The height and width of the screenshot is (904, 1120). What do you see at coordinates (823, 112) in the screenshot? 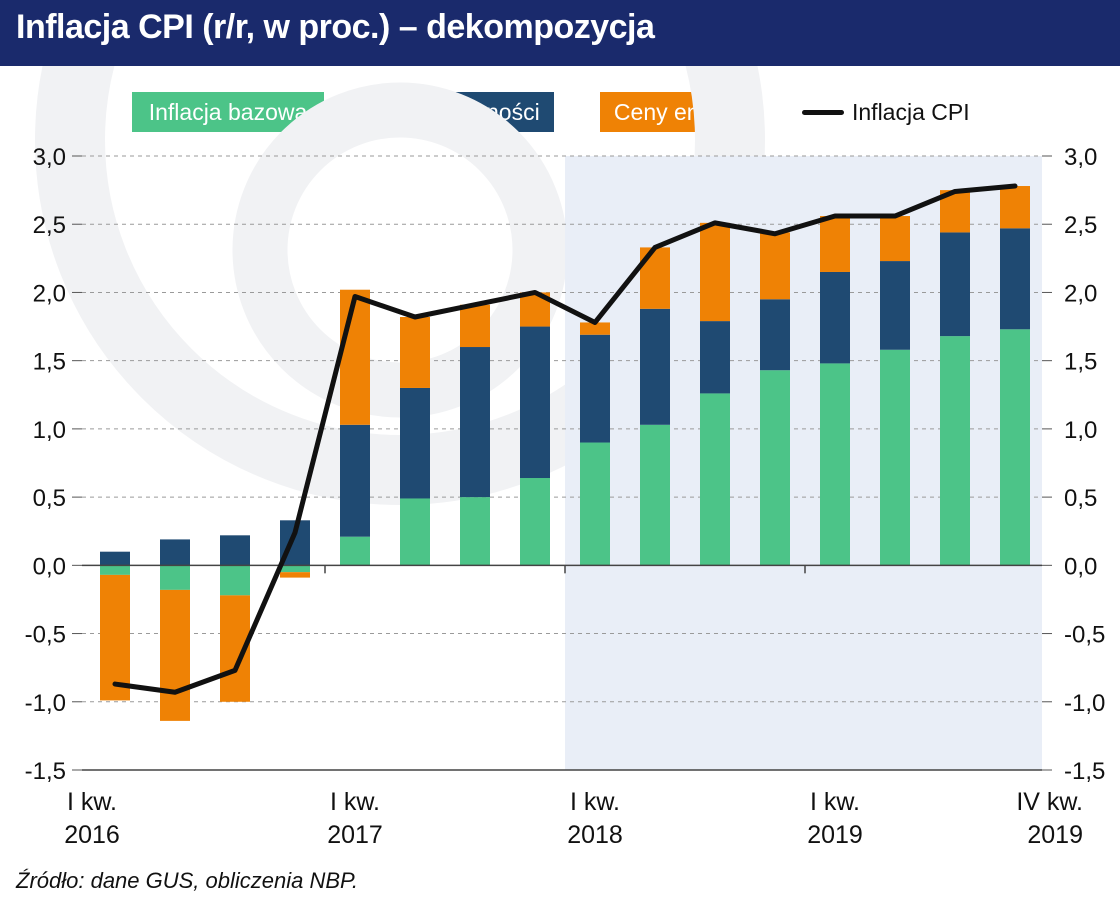
I see `legend-cpi-line` at bounding box center [823, 112].